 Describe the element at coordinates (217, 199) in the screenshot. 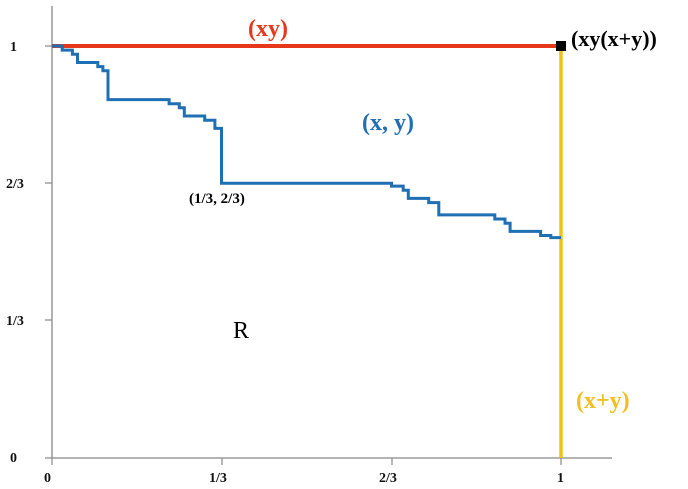

I see `point-label: (1/3, 2/3)` at that location.